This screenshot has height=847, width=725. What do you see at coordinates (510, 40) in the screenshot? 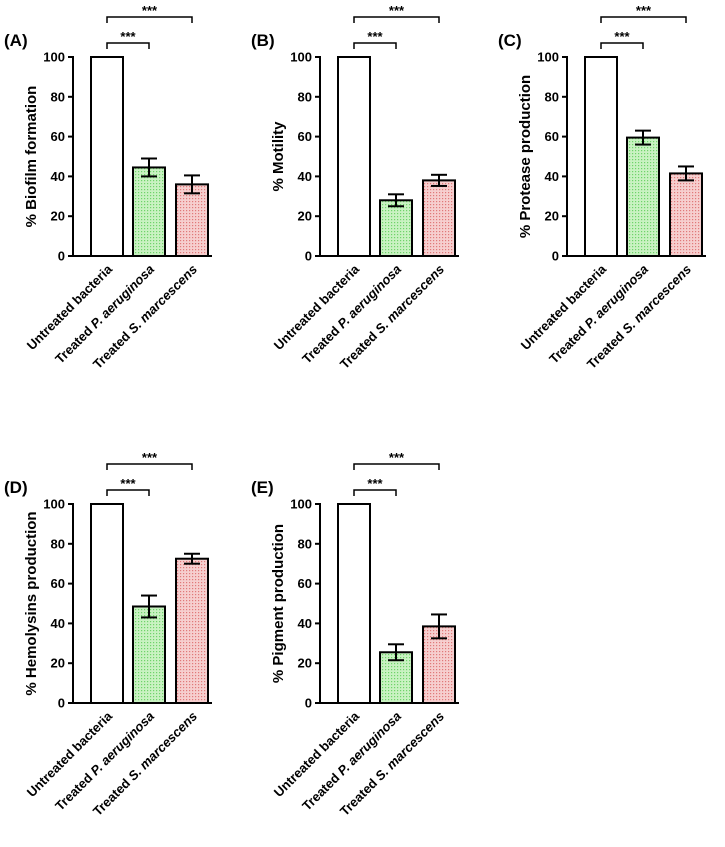
I see `panel-label: (C)` at bounding box center [510, 40].